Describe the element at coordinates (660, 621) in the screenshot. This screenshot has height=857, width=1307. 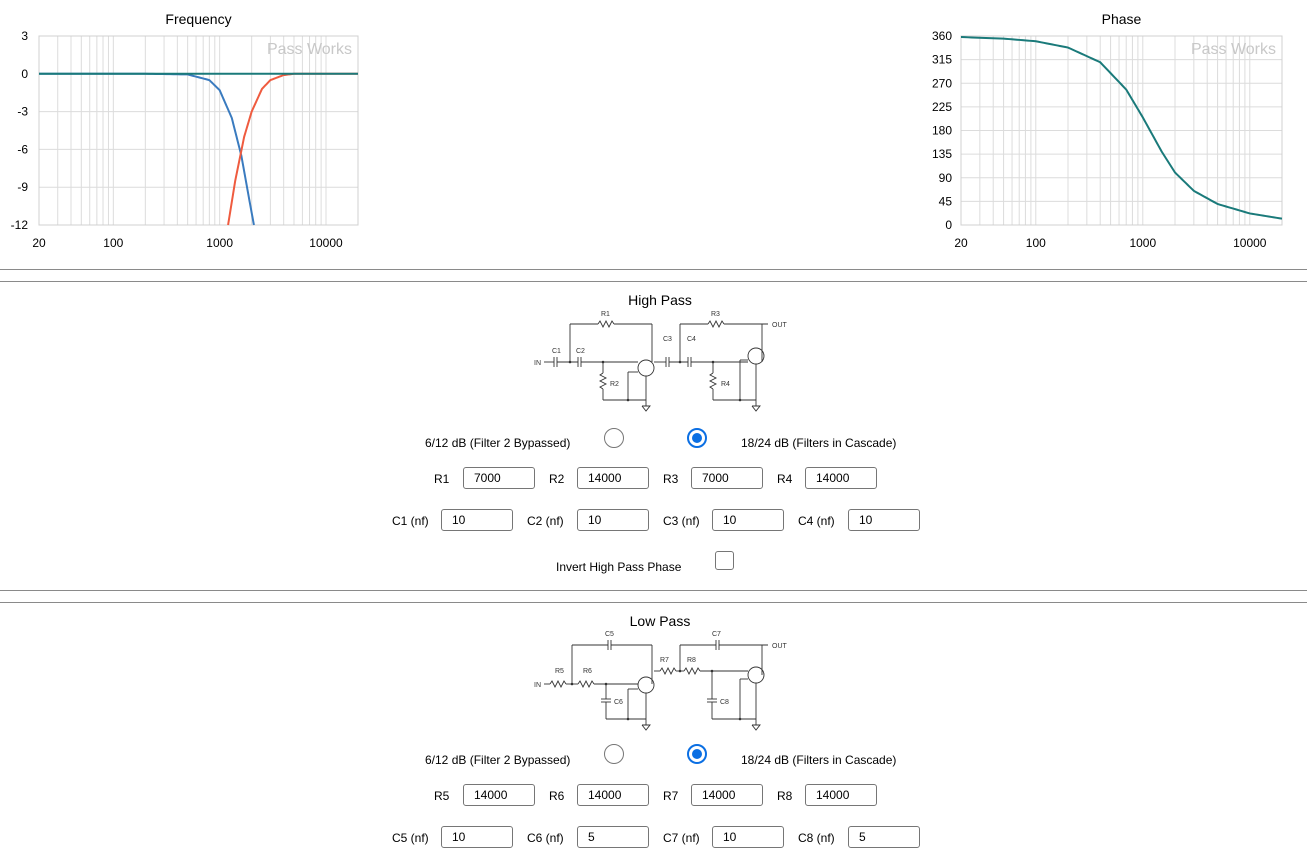
I see `low-pass-title: Low Pass` at that location.